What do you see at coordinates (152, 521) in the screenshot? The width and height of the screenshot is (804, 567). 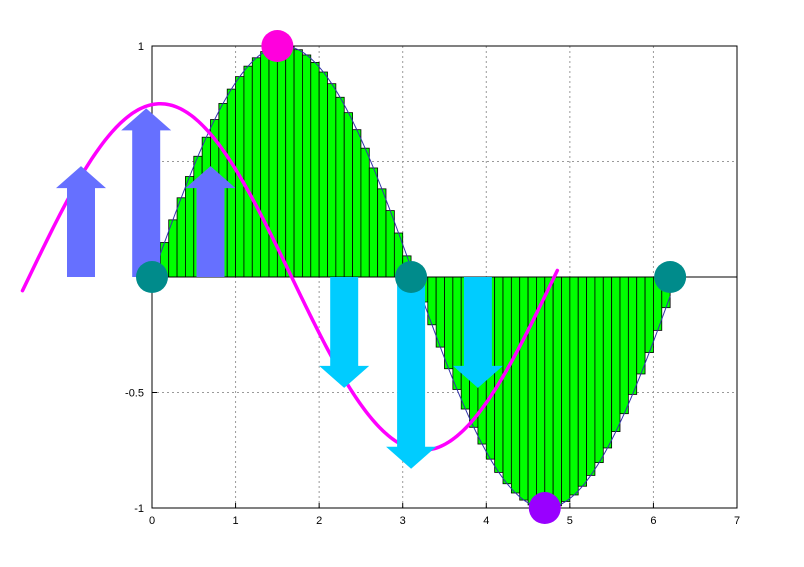 I see `x-tick-label: 0` at bounding box center [152, 521].